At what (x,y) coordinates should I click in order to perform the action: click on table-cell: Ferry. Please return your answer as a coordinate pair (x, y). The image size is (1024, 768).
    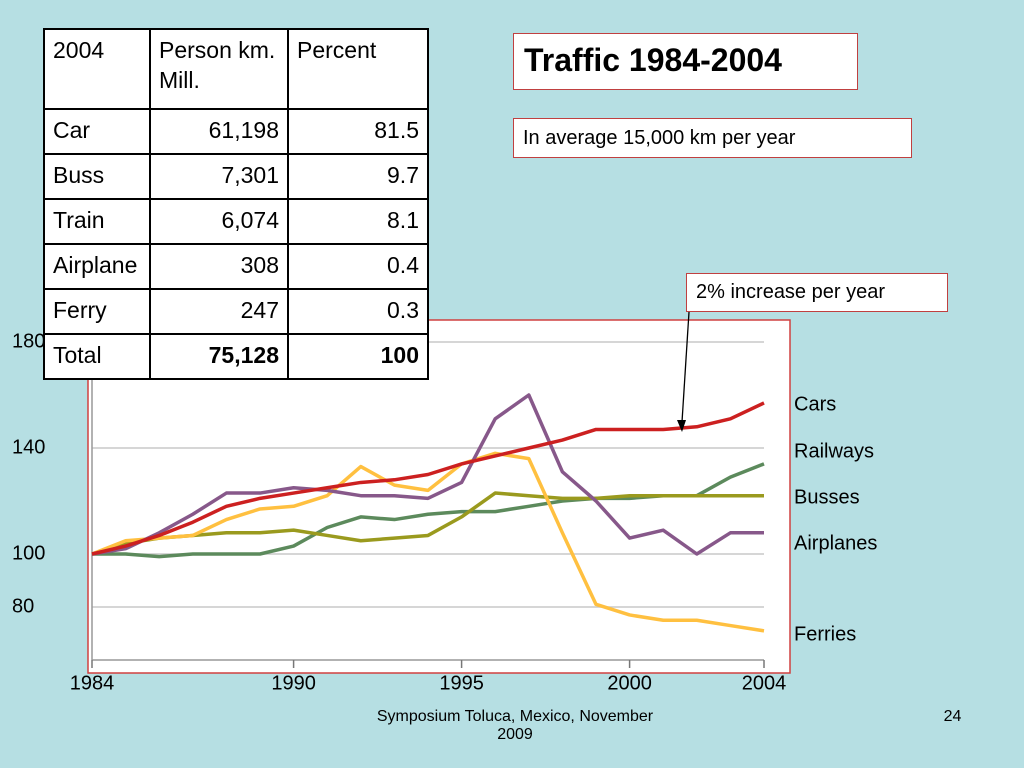
    Looking at the image, I should click on (97, 311).